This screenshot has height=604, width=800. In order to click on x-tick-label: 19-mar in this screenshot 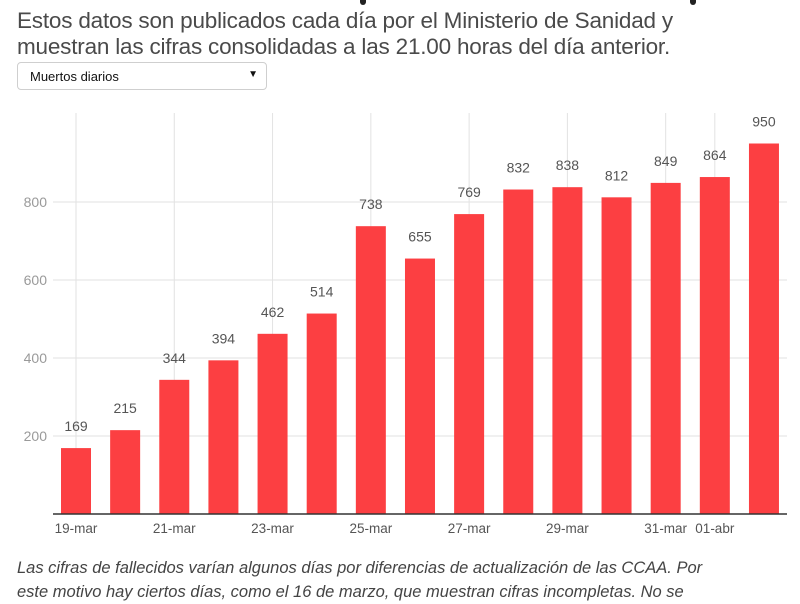, I will do `click(76, 528)`.